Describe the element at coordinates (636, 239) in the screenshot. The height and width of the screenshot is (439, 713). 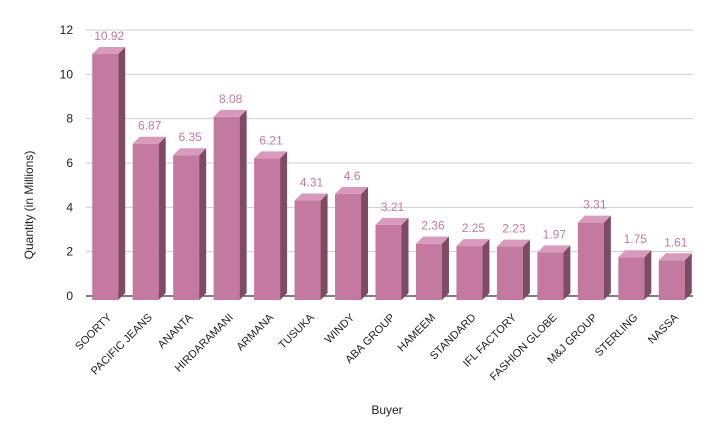
I see `data-label: 1.75` at that location.